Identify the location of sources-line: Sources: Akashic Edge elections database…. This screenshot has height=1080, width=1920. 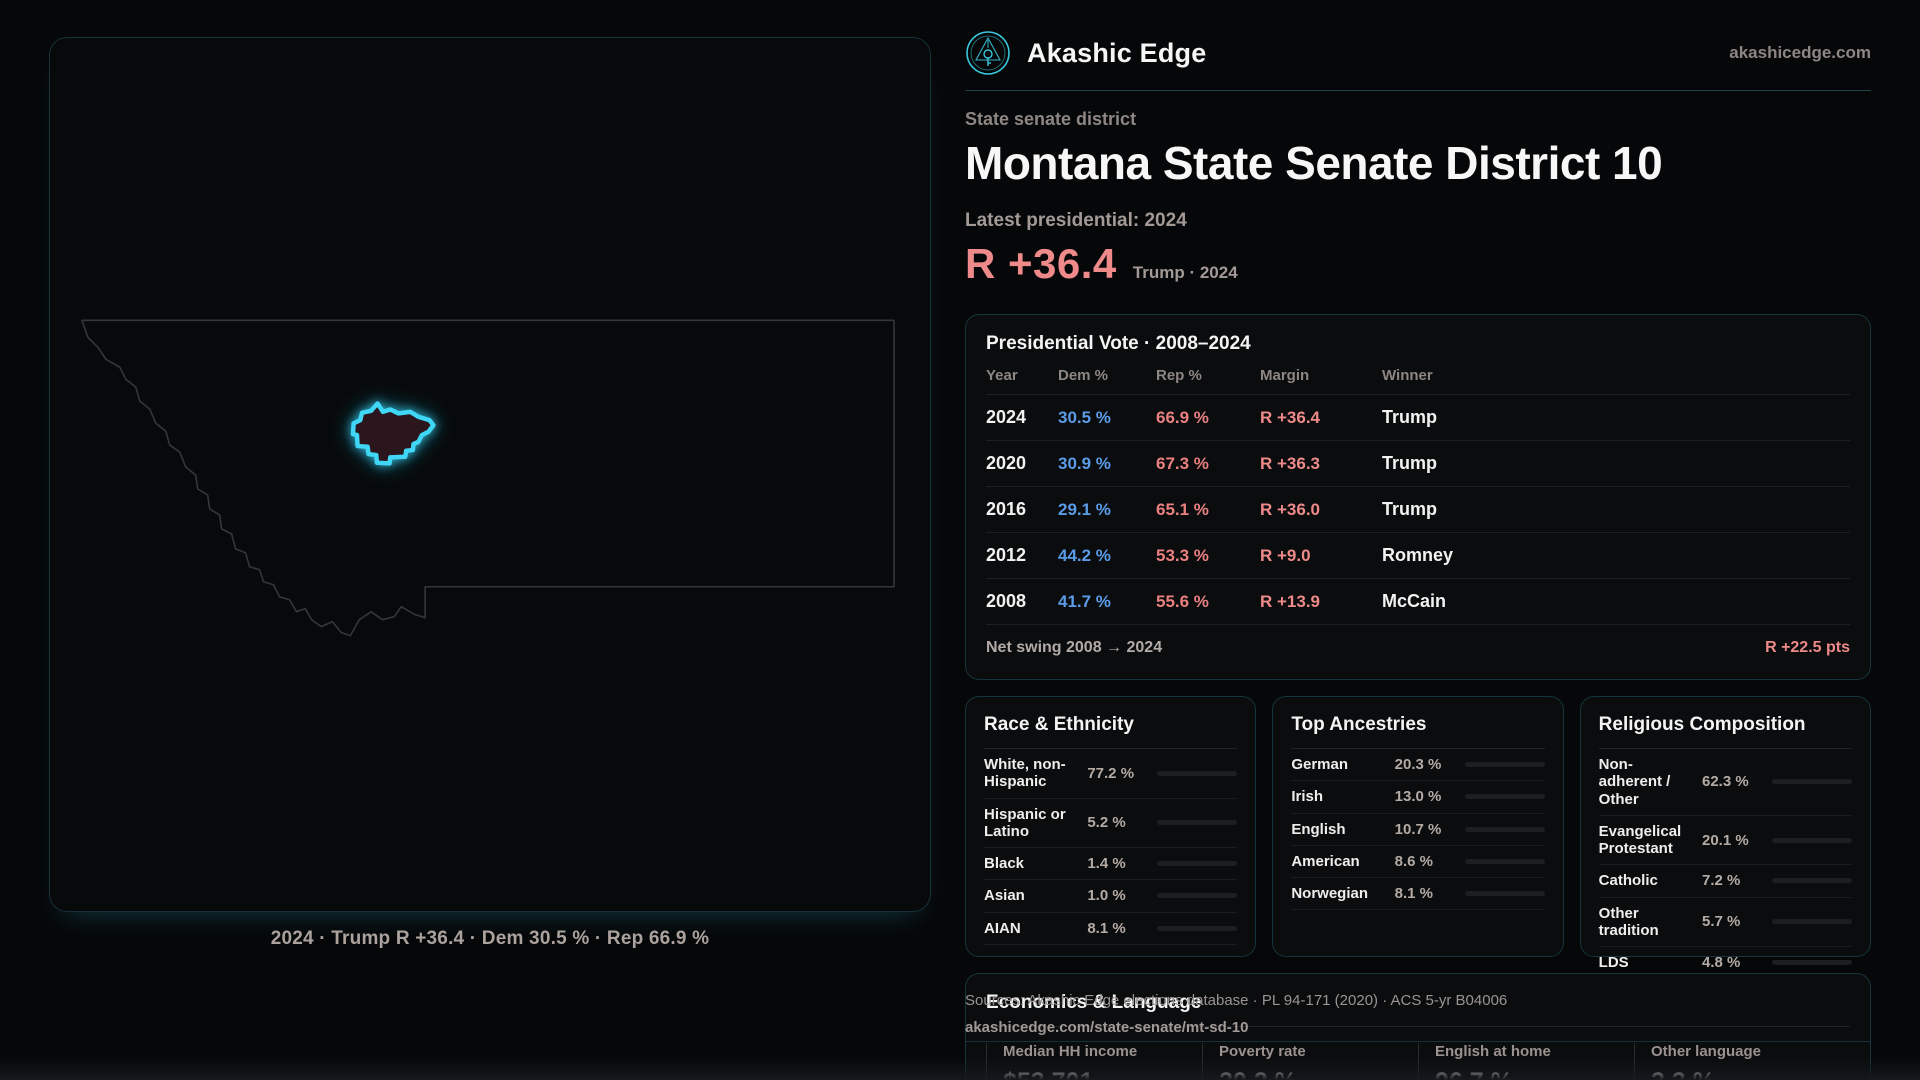
(1236, 1000).